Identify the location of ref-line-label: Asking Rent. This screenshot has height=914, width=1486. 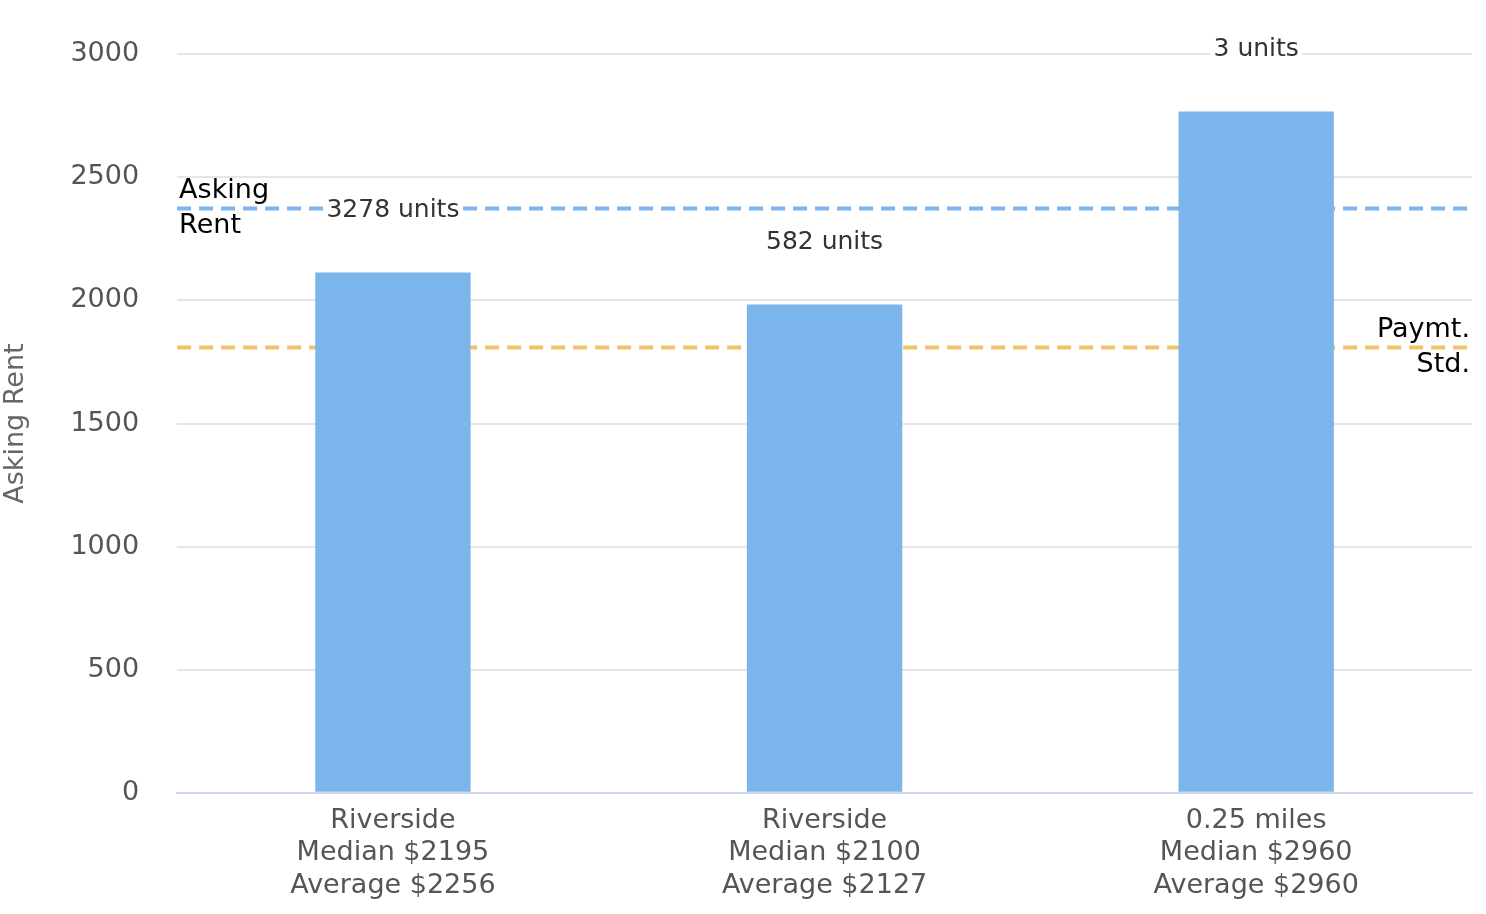
(224, 206).